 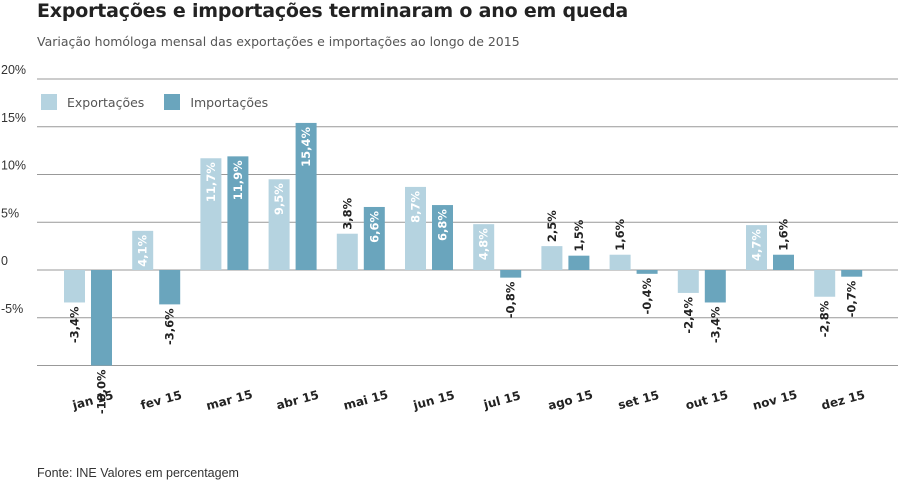 I want to click on x-tick-label: fev 15, so click(x=161, y=400).